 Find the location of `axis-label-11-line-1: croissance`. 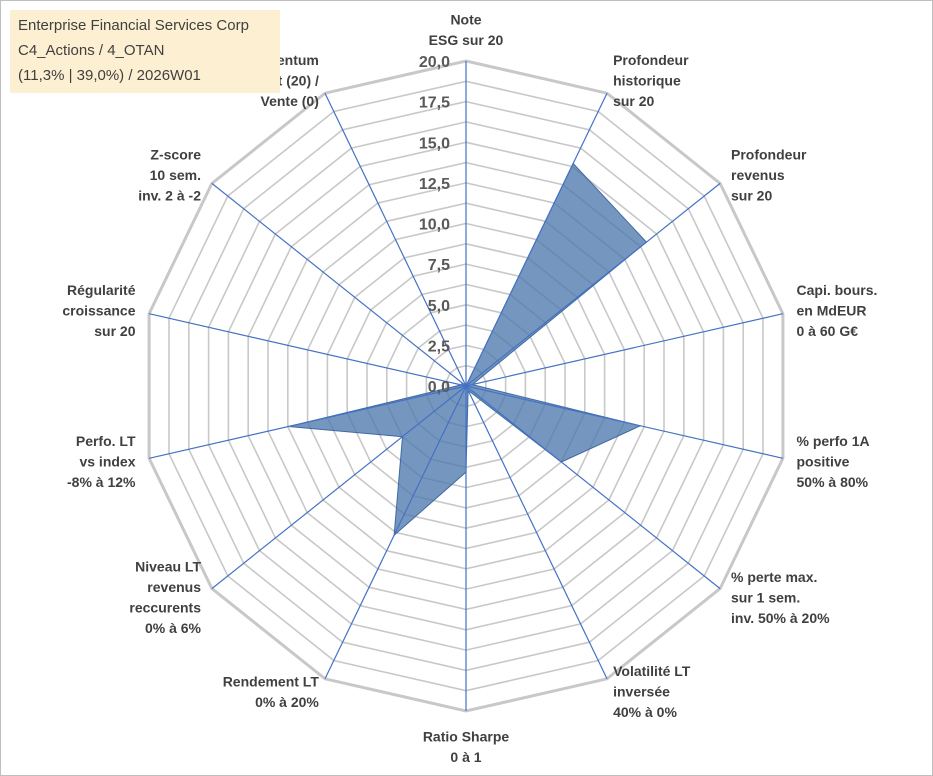

axis-label-11-line-1: croissance is located at coordinates (98, 311).